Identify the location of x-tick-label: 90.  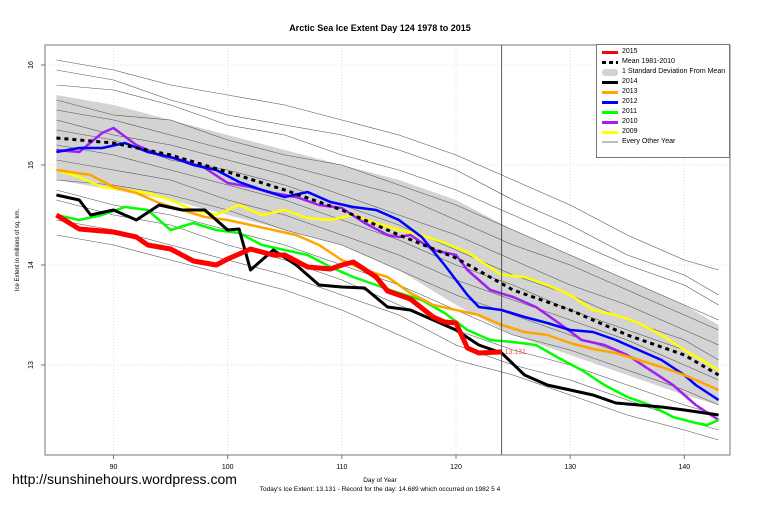
(114, 467).